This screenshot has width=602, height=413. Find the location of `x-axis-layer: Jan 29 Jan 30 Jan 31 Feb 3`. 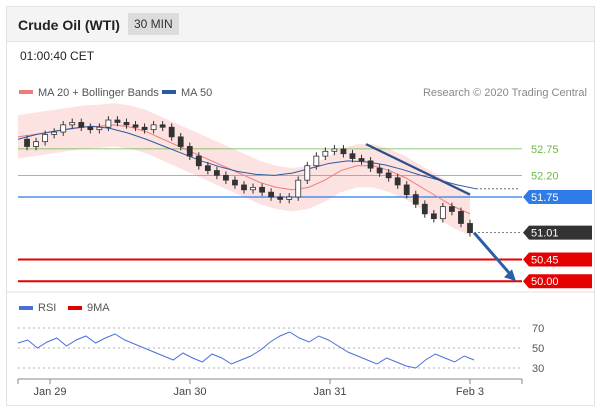

x-axis-layer: Jan 29 Jan 30 Jan 31 Feb 3 is located at coordinates (270, 388).